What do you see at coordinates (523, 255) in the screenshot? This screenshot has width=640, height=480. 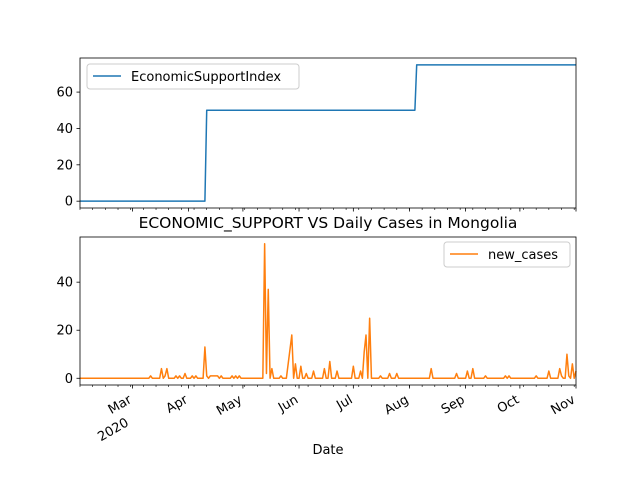 I see `bottom-legend-label: new_cases` at bounding box center [523, 255].